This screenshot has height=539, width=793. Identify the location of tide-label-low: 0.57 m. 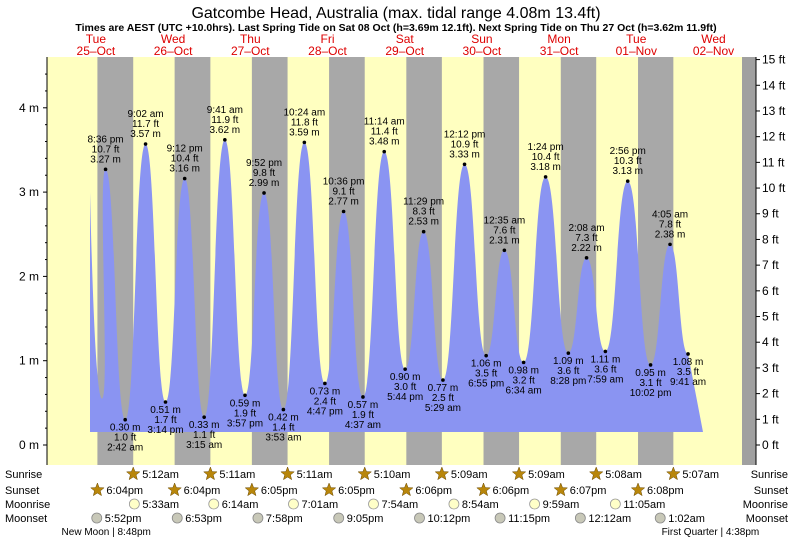
(363, 405).